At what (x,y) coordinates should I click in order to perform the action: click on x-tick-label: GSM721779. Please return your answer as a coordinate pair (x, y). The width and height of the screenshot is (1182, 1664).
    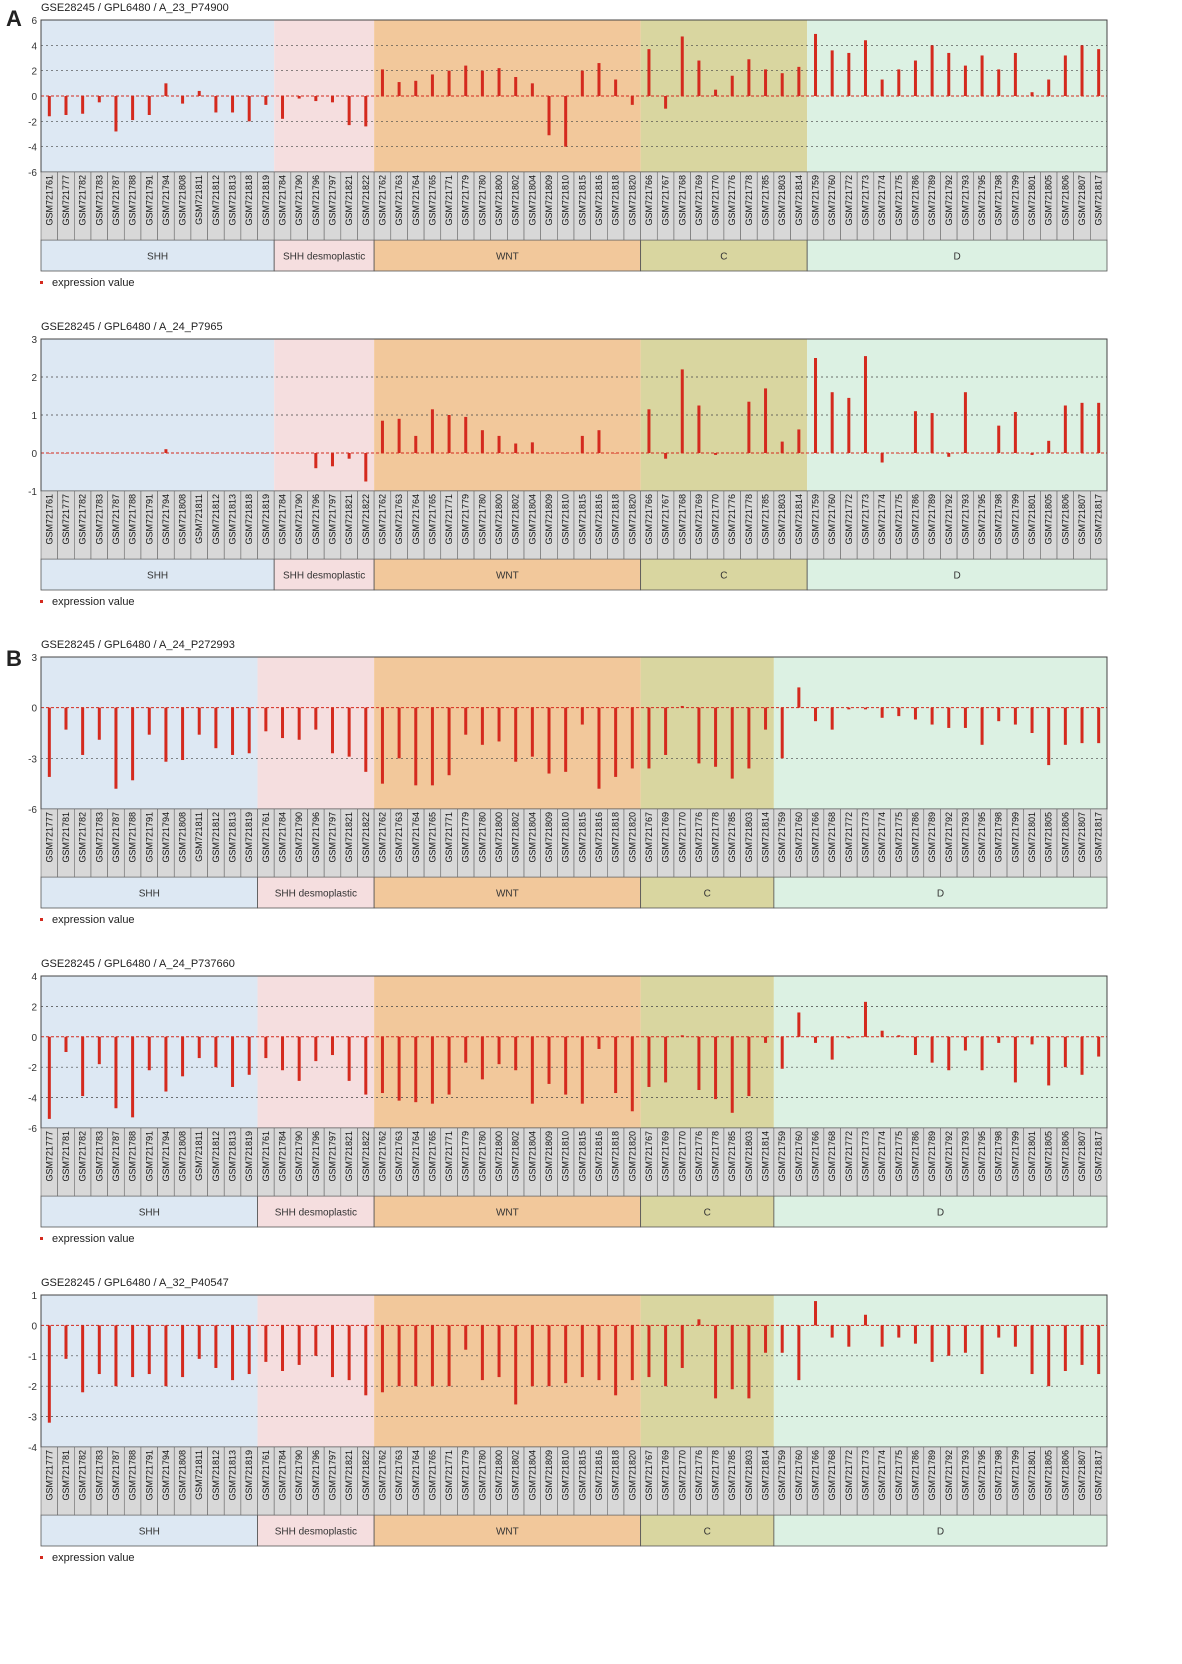
    Looking at the image, I should click on (466, 837).